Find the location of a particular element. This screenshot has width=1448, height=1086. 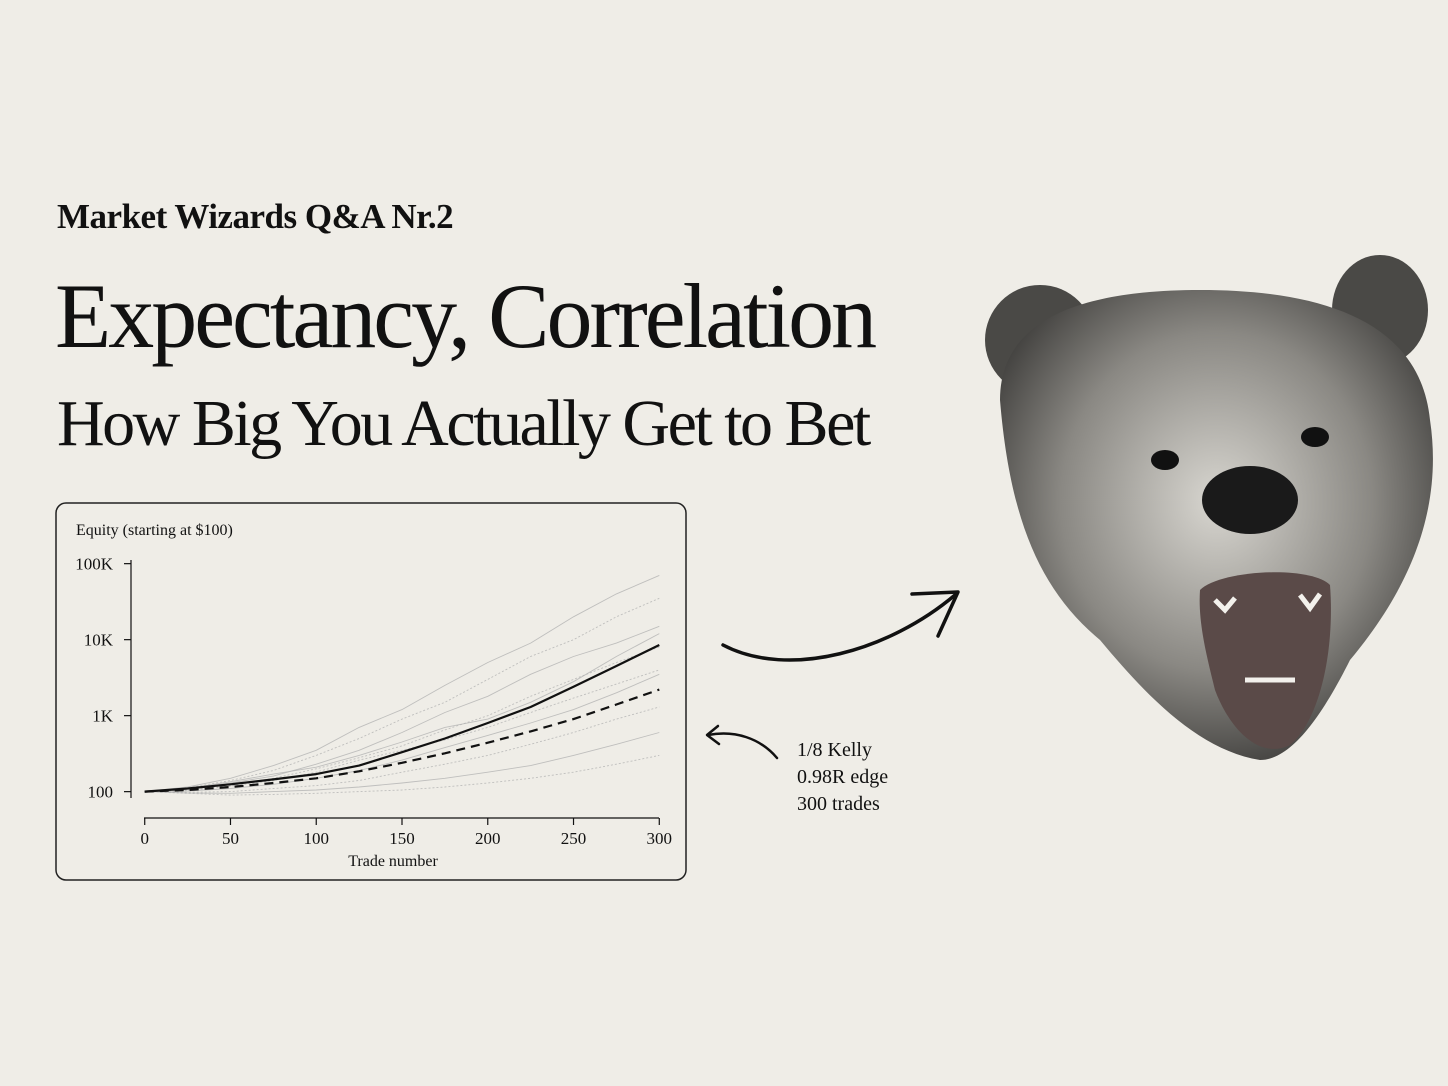

x-tick-label: 150 is located at coordinates (402, 838).